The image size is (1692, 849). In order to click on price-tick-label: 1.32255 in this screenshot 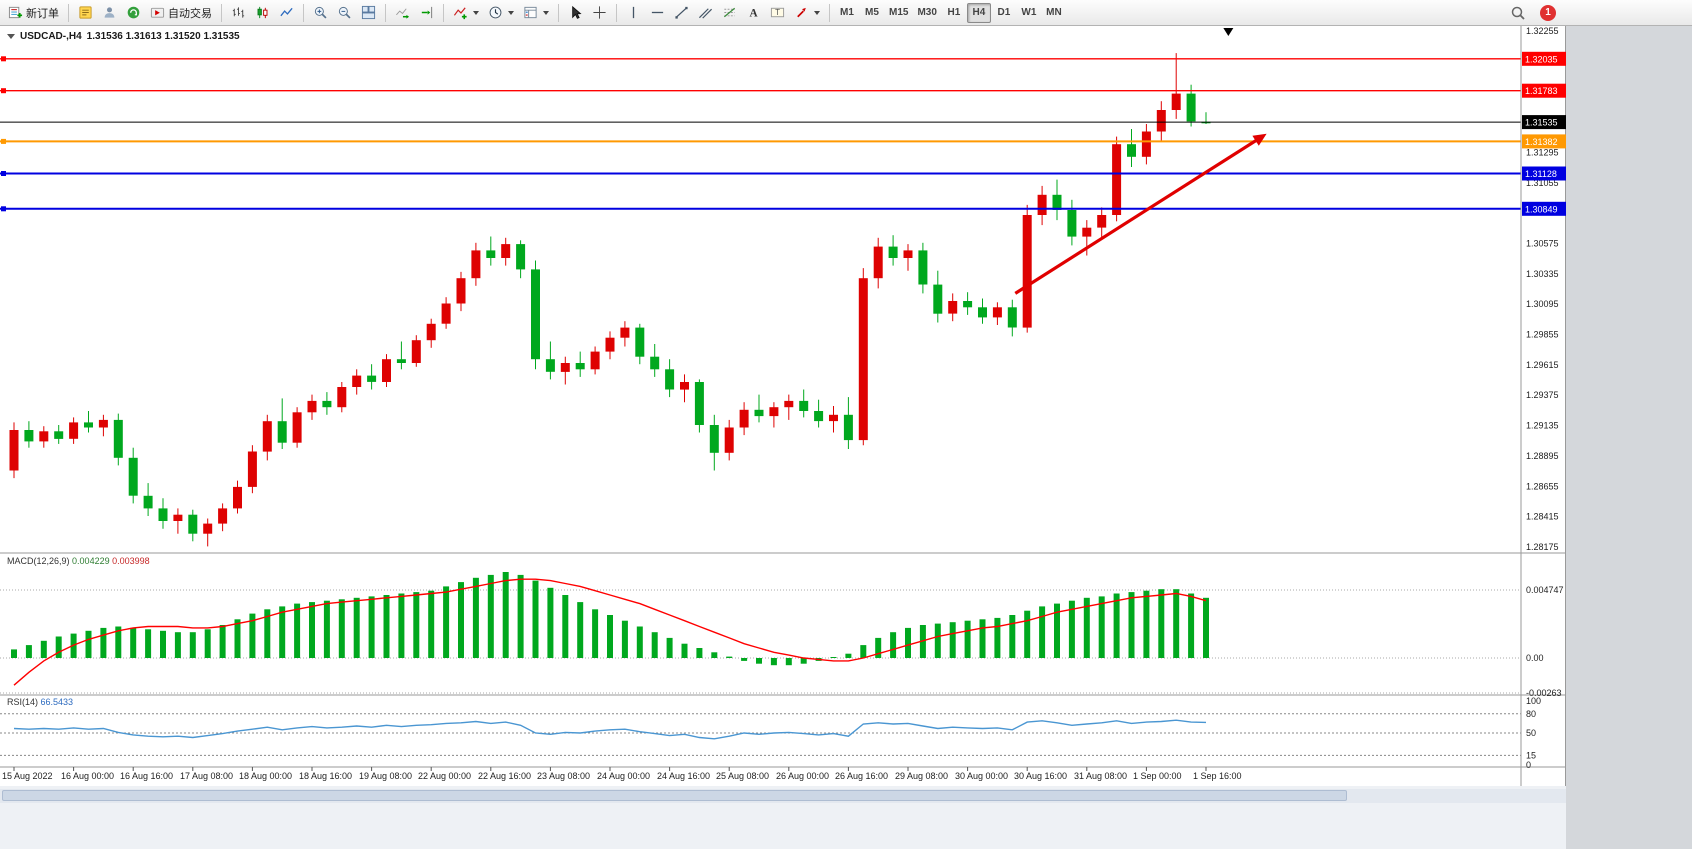, I will do `click(1542, 31)`.